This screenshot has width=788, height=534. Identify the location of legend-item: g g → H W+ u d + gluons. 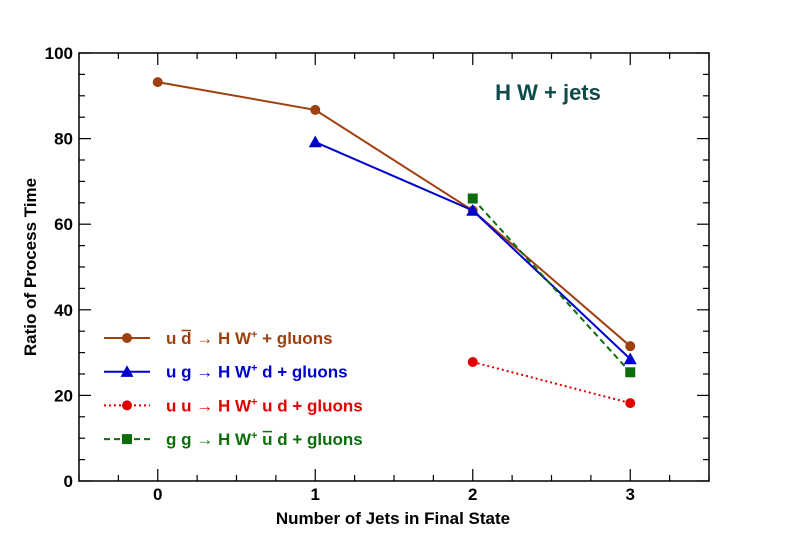
(233, 439).